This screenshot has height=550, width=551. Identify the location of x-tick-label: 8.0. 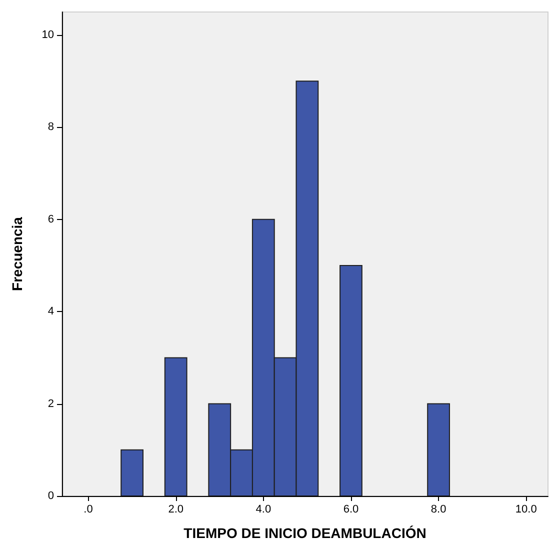
(438, 510).